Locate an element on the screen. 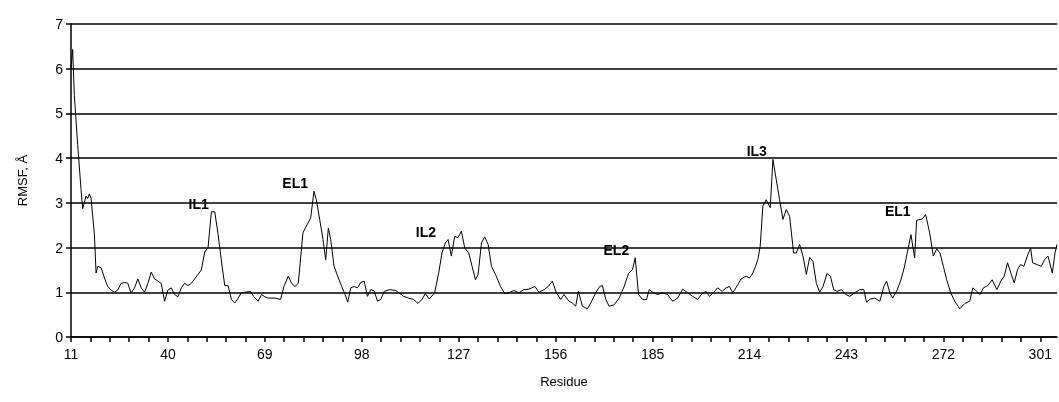  y-tick-label: 5 is located at coordinates (59, 113).